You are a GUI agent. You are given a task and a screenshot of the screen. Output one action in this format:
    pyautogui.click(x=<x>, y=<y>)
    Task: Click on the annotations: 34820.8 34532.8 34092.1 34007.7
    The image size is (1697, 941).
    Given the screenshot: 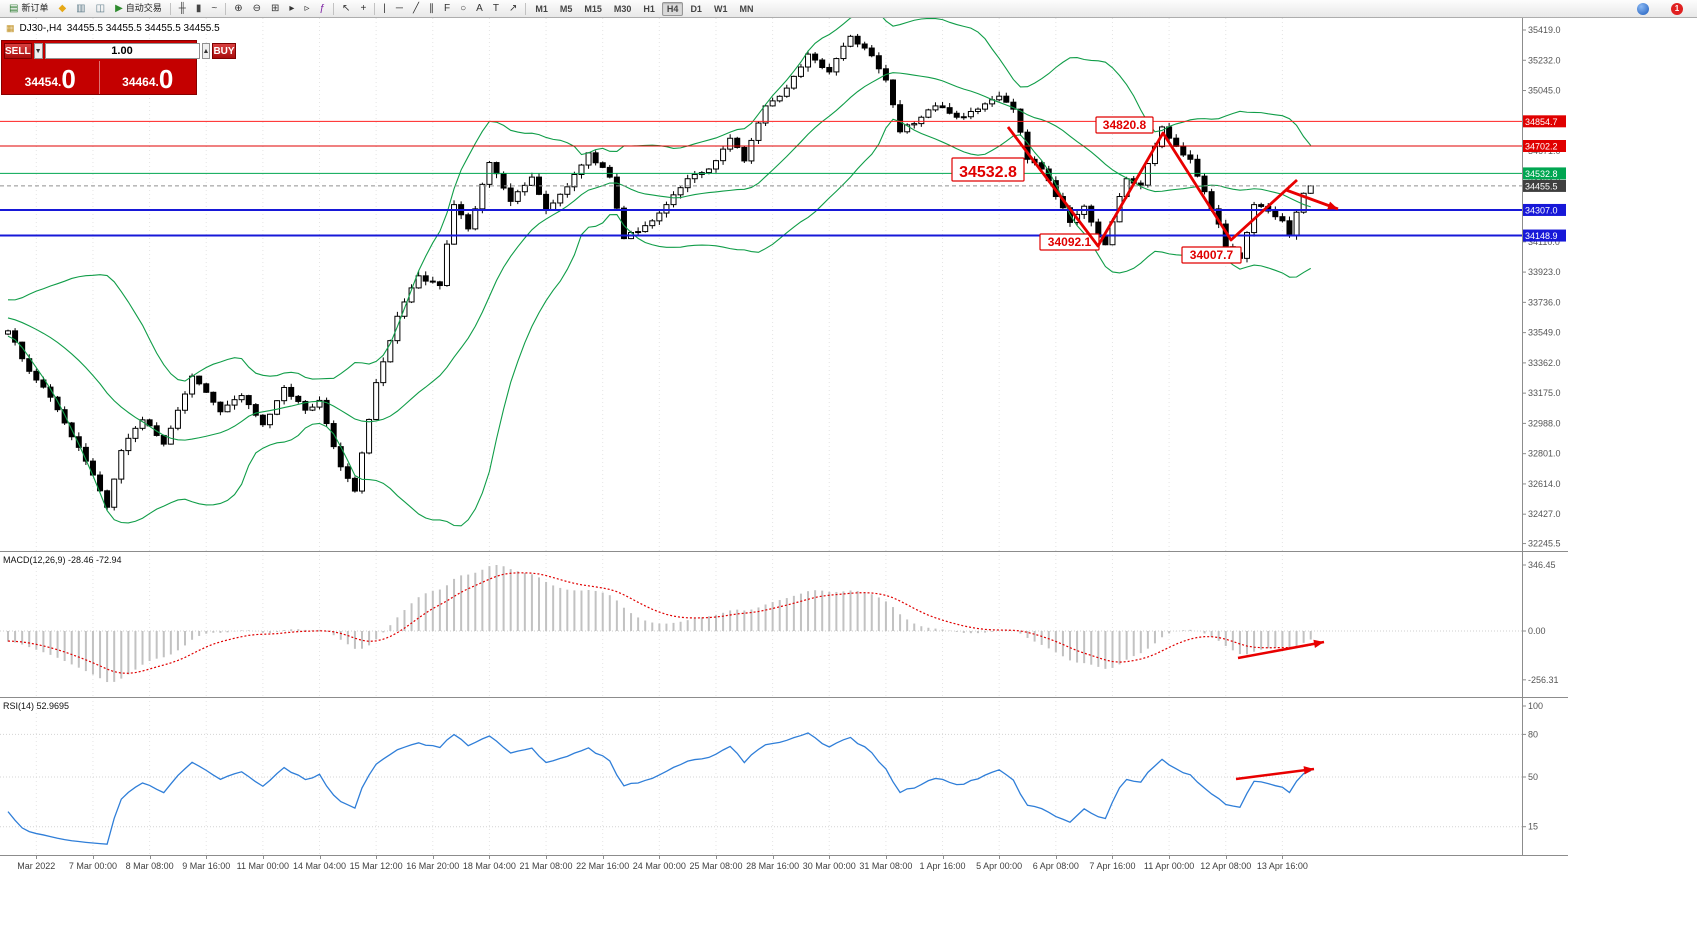 What is the action you would take?
    pyautogui.click(x=1096, y=190)
    